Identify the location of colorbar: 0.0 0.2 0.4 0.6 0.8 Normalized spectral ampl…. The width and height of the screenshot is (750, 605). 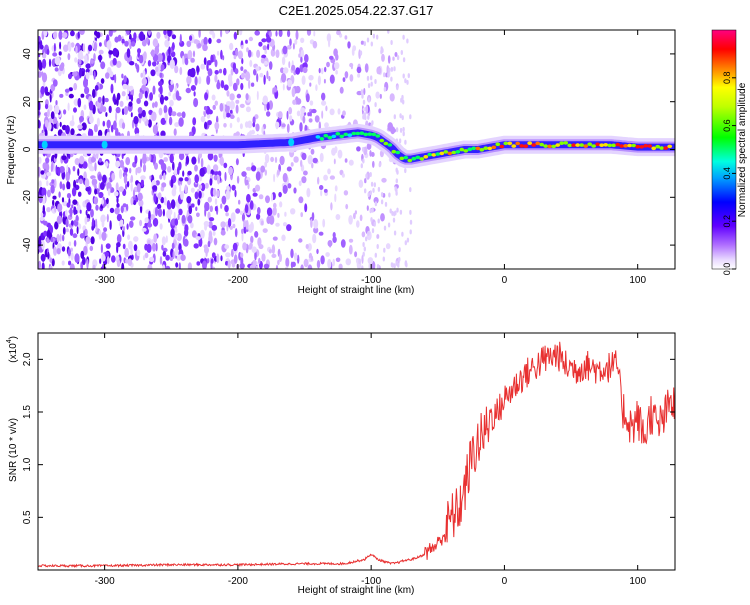
(729, 152).